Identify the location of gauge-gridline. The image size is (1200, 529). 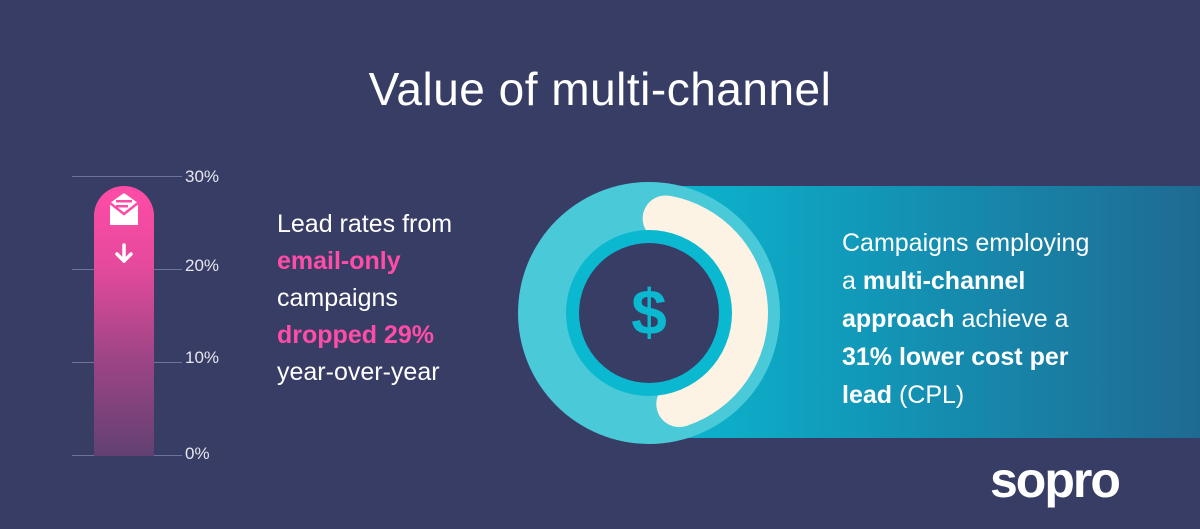
(127, 176).